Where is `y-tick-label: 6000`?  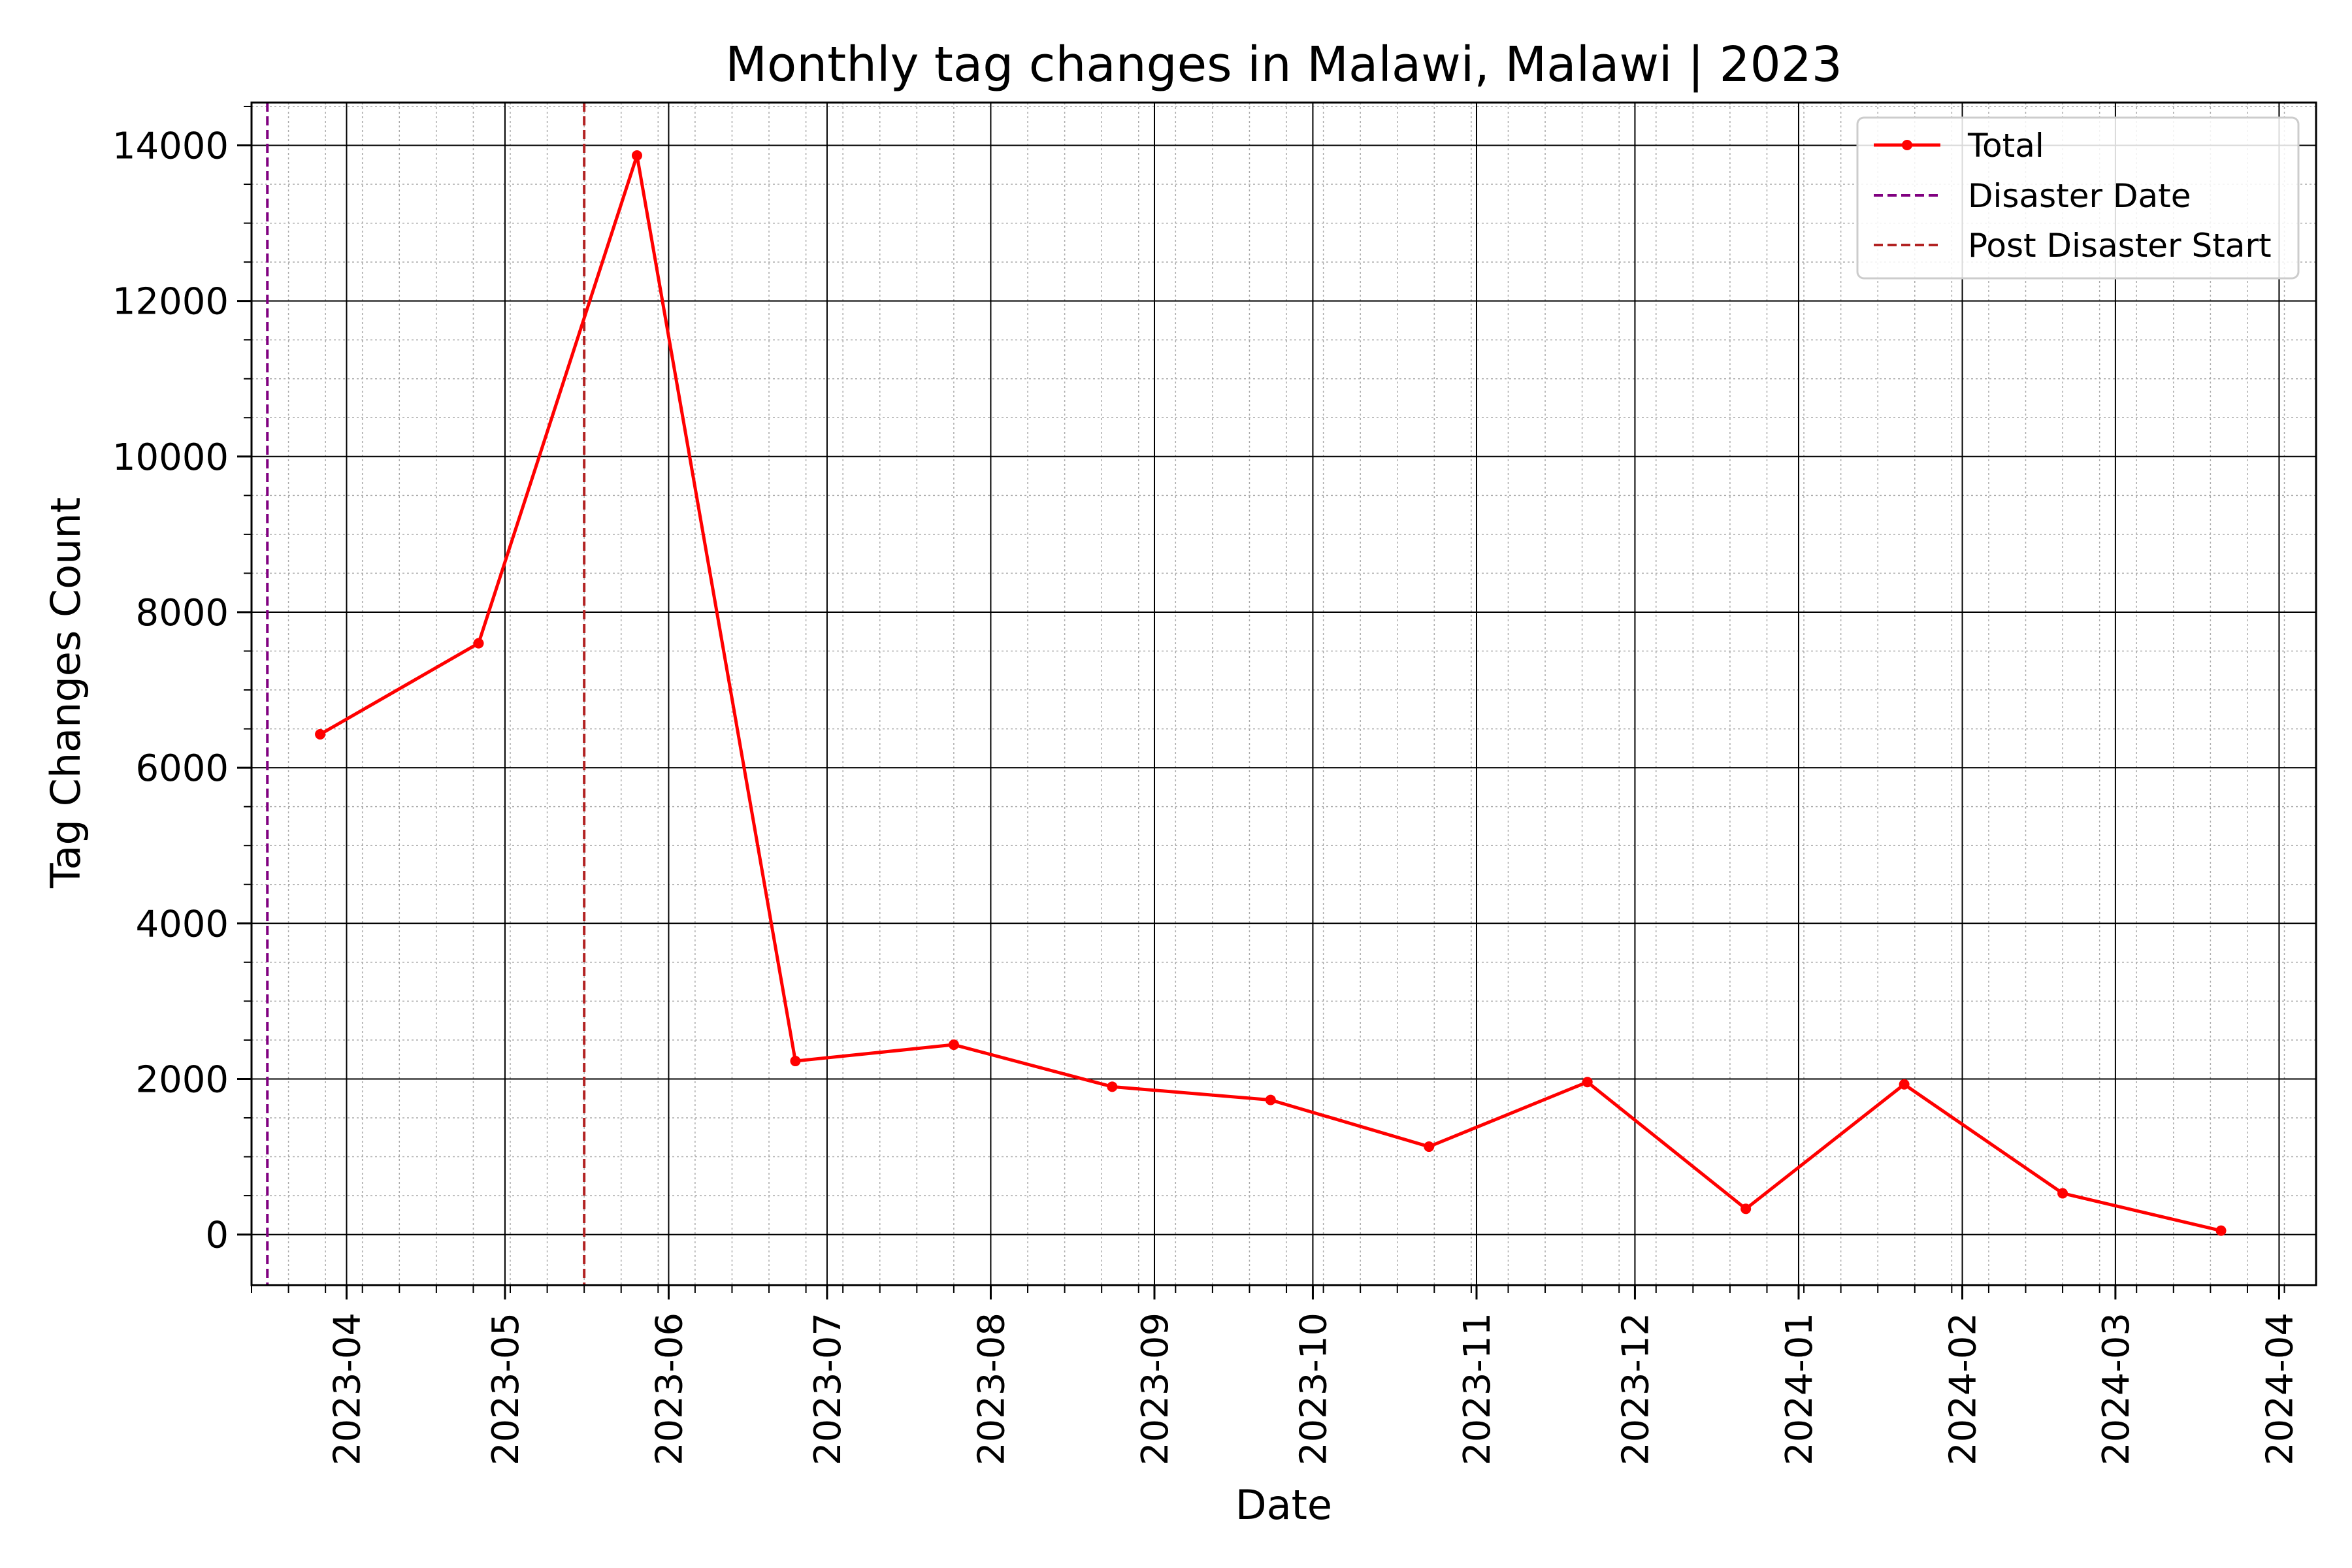
y-tick-label: 6000 is located at coordinates (182, 768).